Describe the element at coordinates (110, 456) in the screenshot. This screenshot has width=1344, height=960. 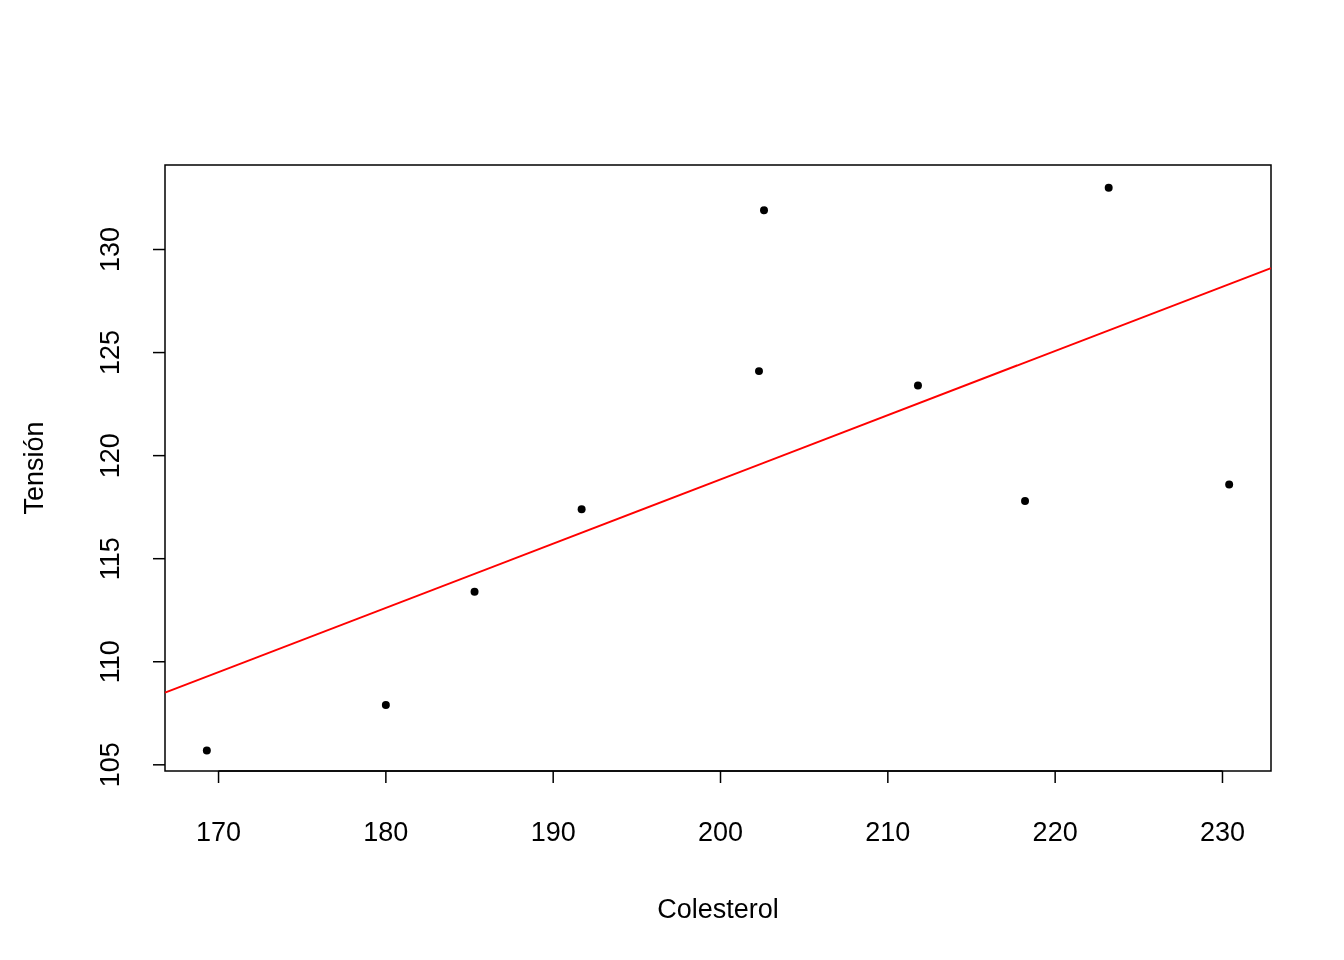
I see `y-tick-label: 120` at that location.